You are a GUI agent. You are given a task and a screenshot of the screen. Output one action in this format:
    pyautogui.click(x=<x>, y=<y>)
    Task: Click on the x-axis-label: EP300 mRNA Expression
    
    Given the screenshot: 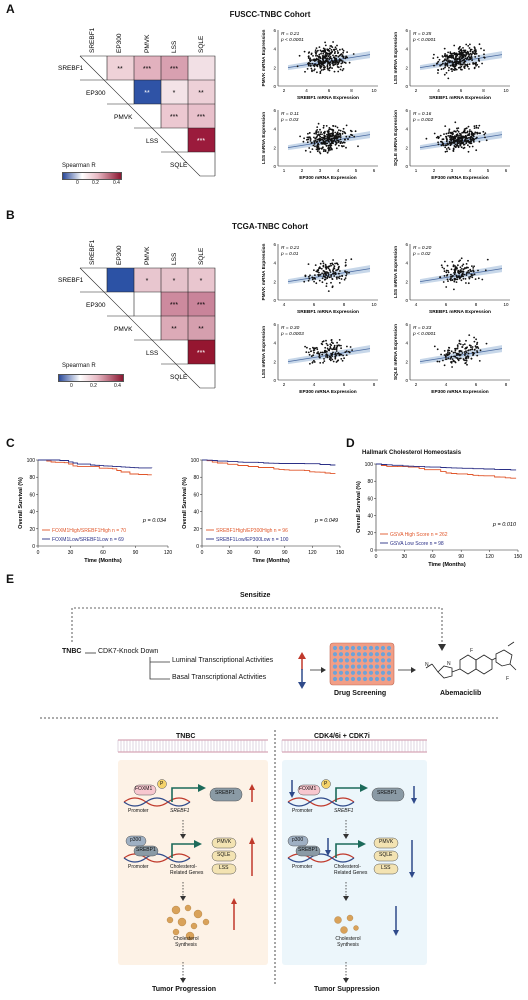 What is the action you would take?
    pyautogui.click(x=459, y=178)
    